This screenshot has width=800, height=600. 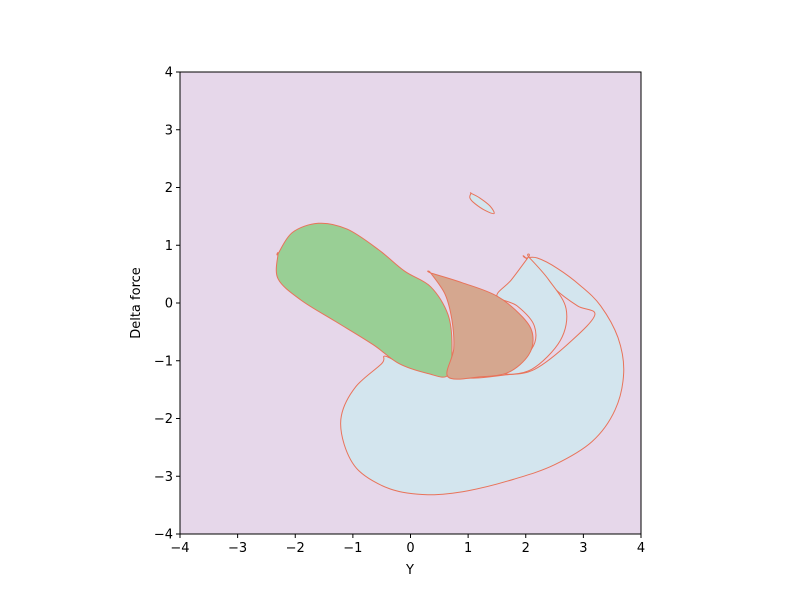 What do you see at coordinates (163, 535) in the screenshot?
I see `y-tick-label: −4` at bounding box center [163, 535].